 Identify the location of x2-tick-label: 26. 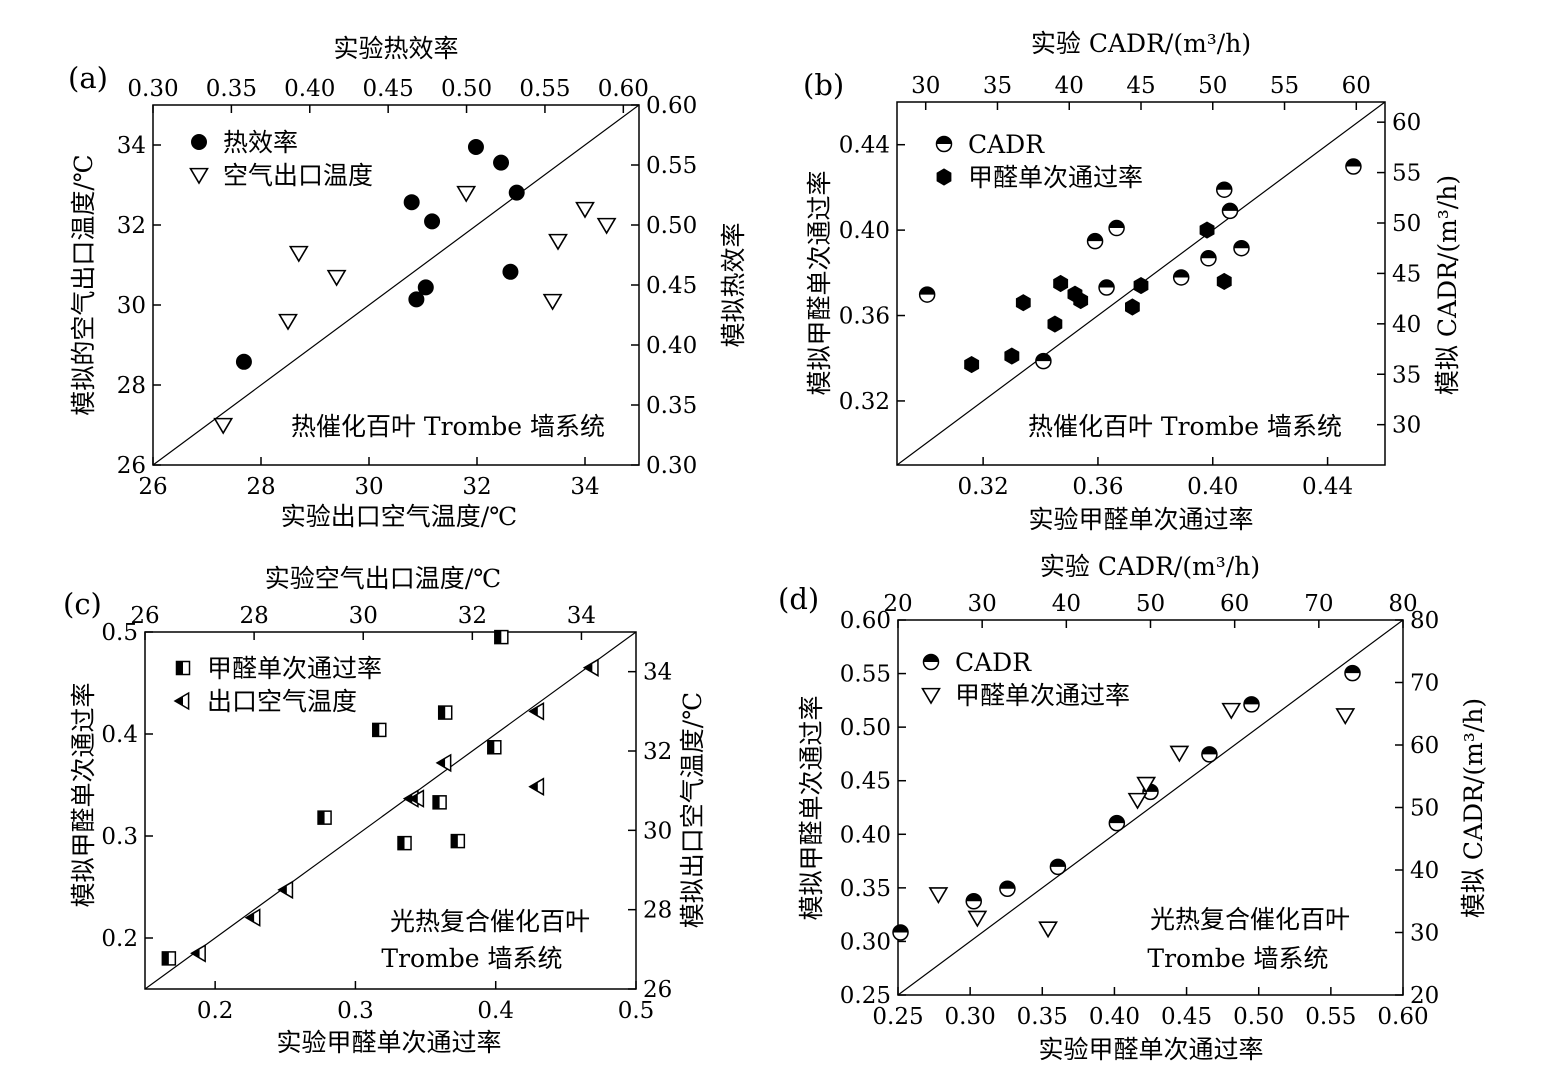
(144, 616).